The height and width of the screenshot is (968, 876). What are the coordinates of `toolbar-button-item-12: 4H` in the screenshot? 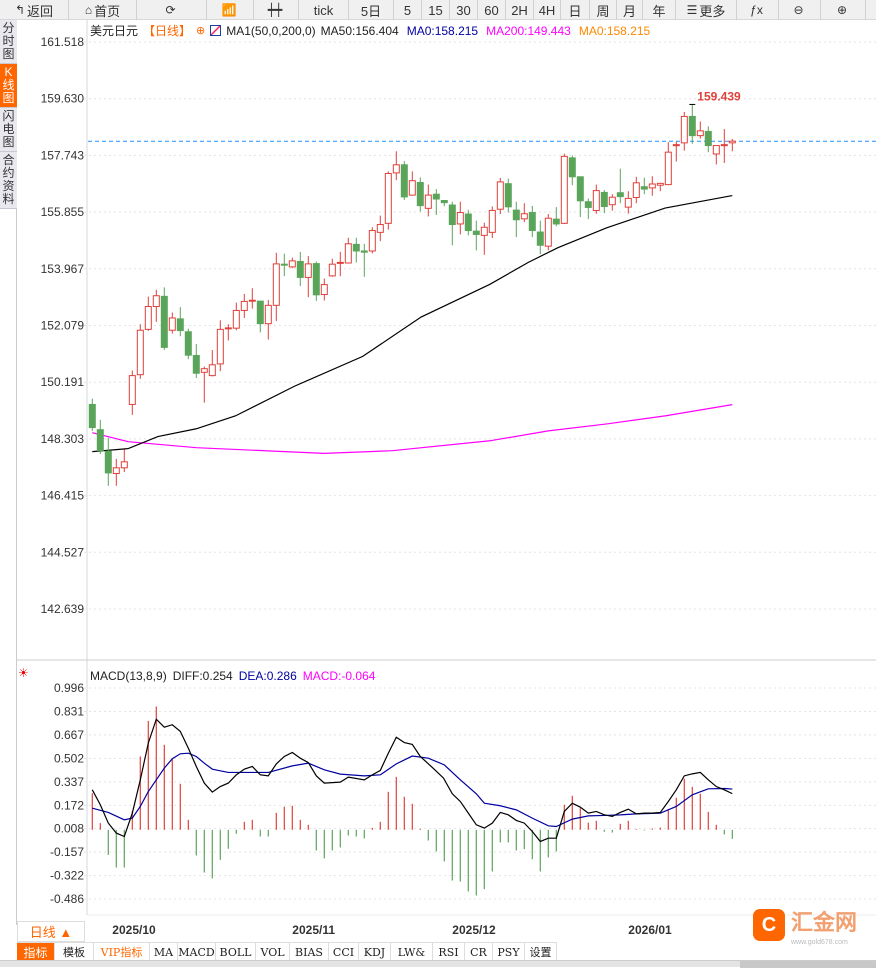 It's located at (547, 10).